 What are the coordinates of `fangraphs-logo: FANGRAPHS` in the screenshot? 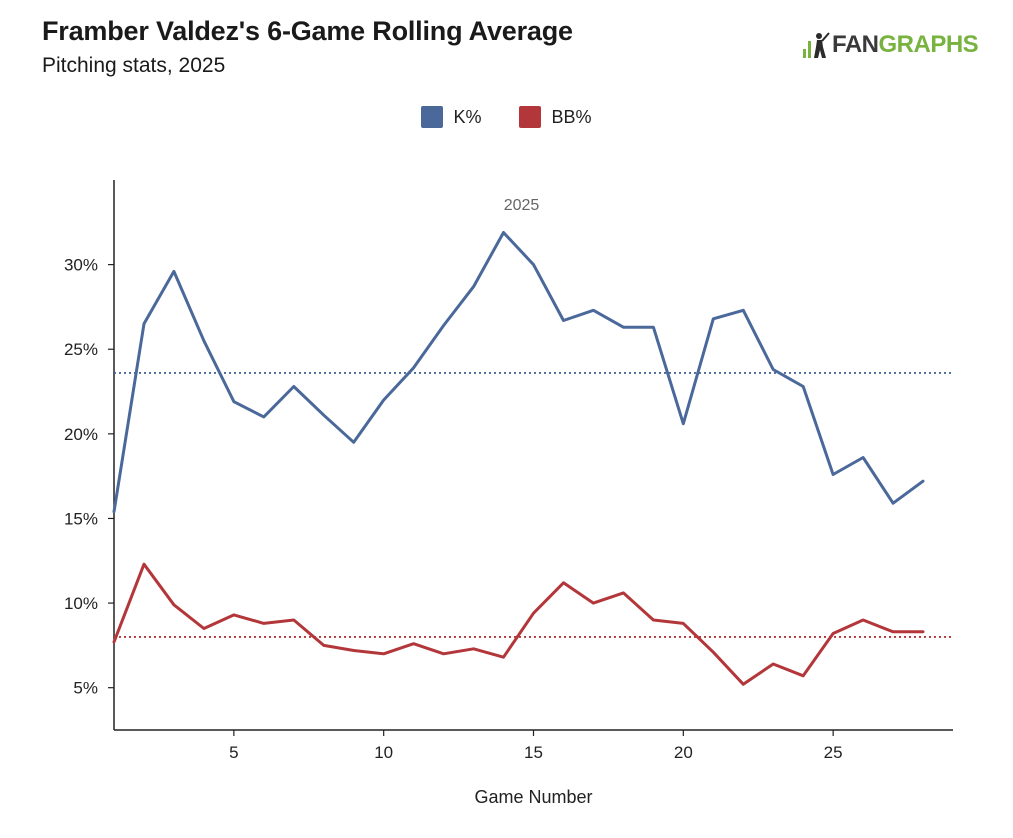 It's located at (890, 45).